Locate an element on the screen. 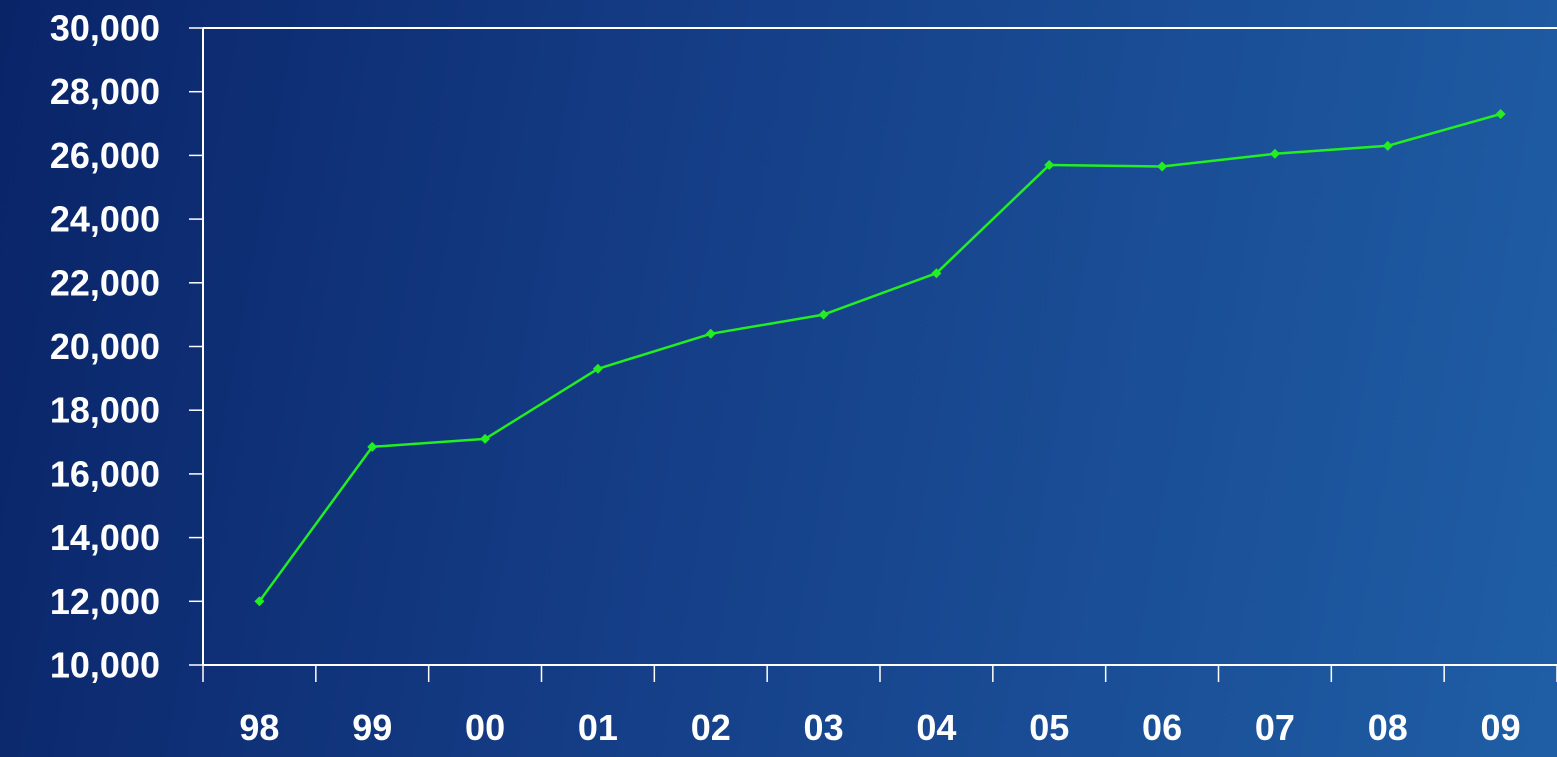 Image resolution: width=1557 pixels, height=757 pixels. x-tick-label: 08 is located at coordinates (1388, 727).